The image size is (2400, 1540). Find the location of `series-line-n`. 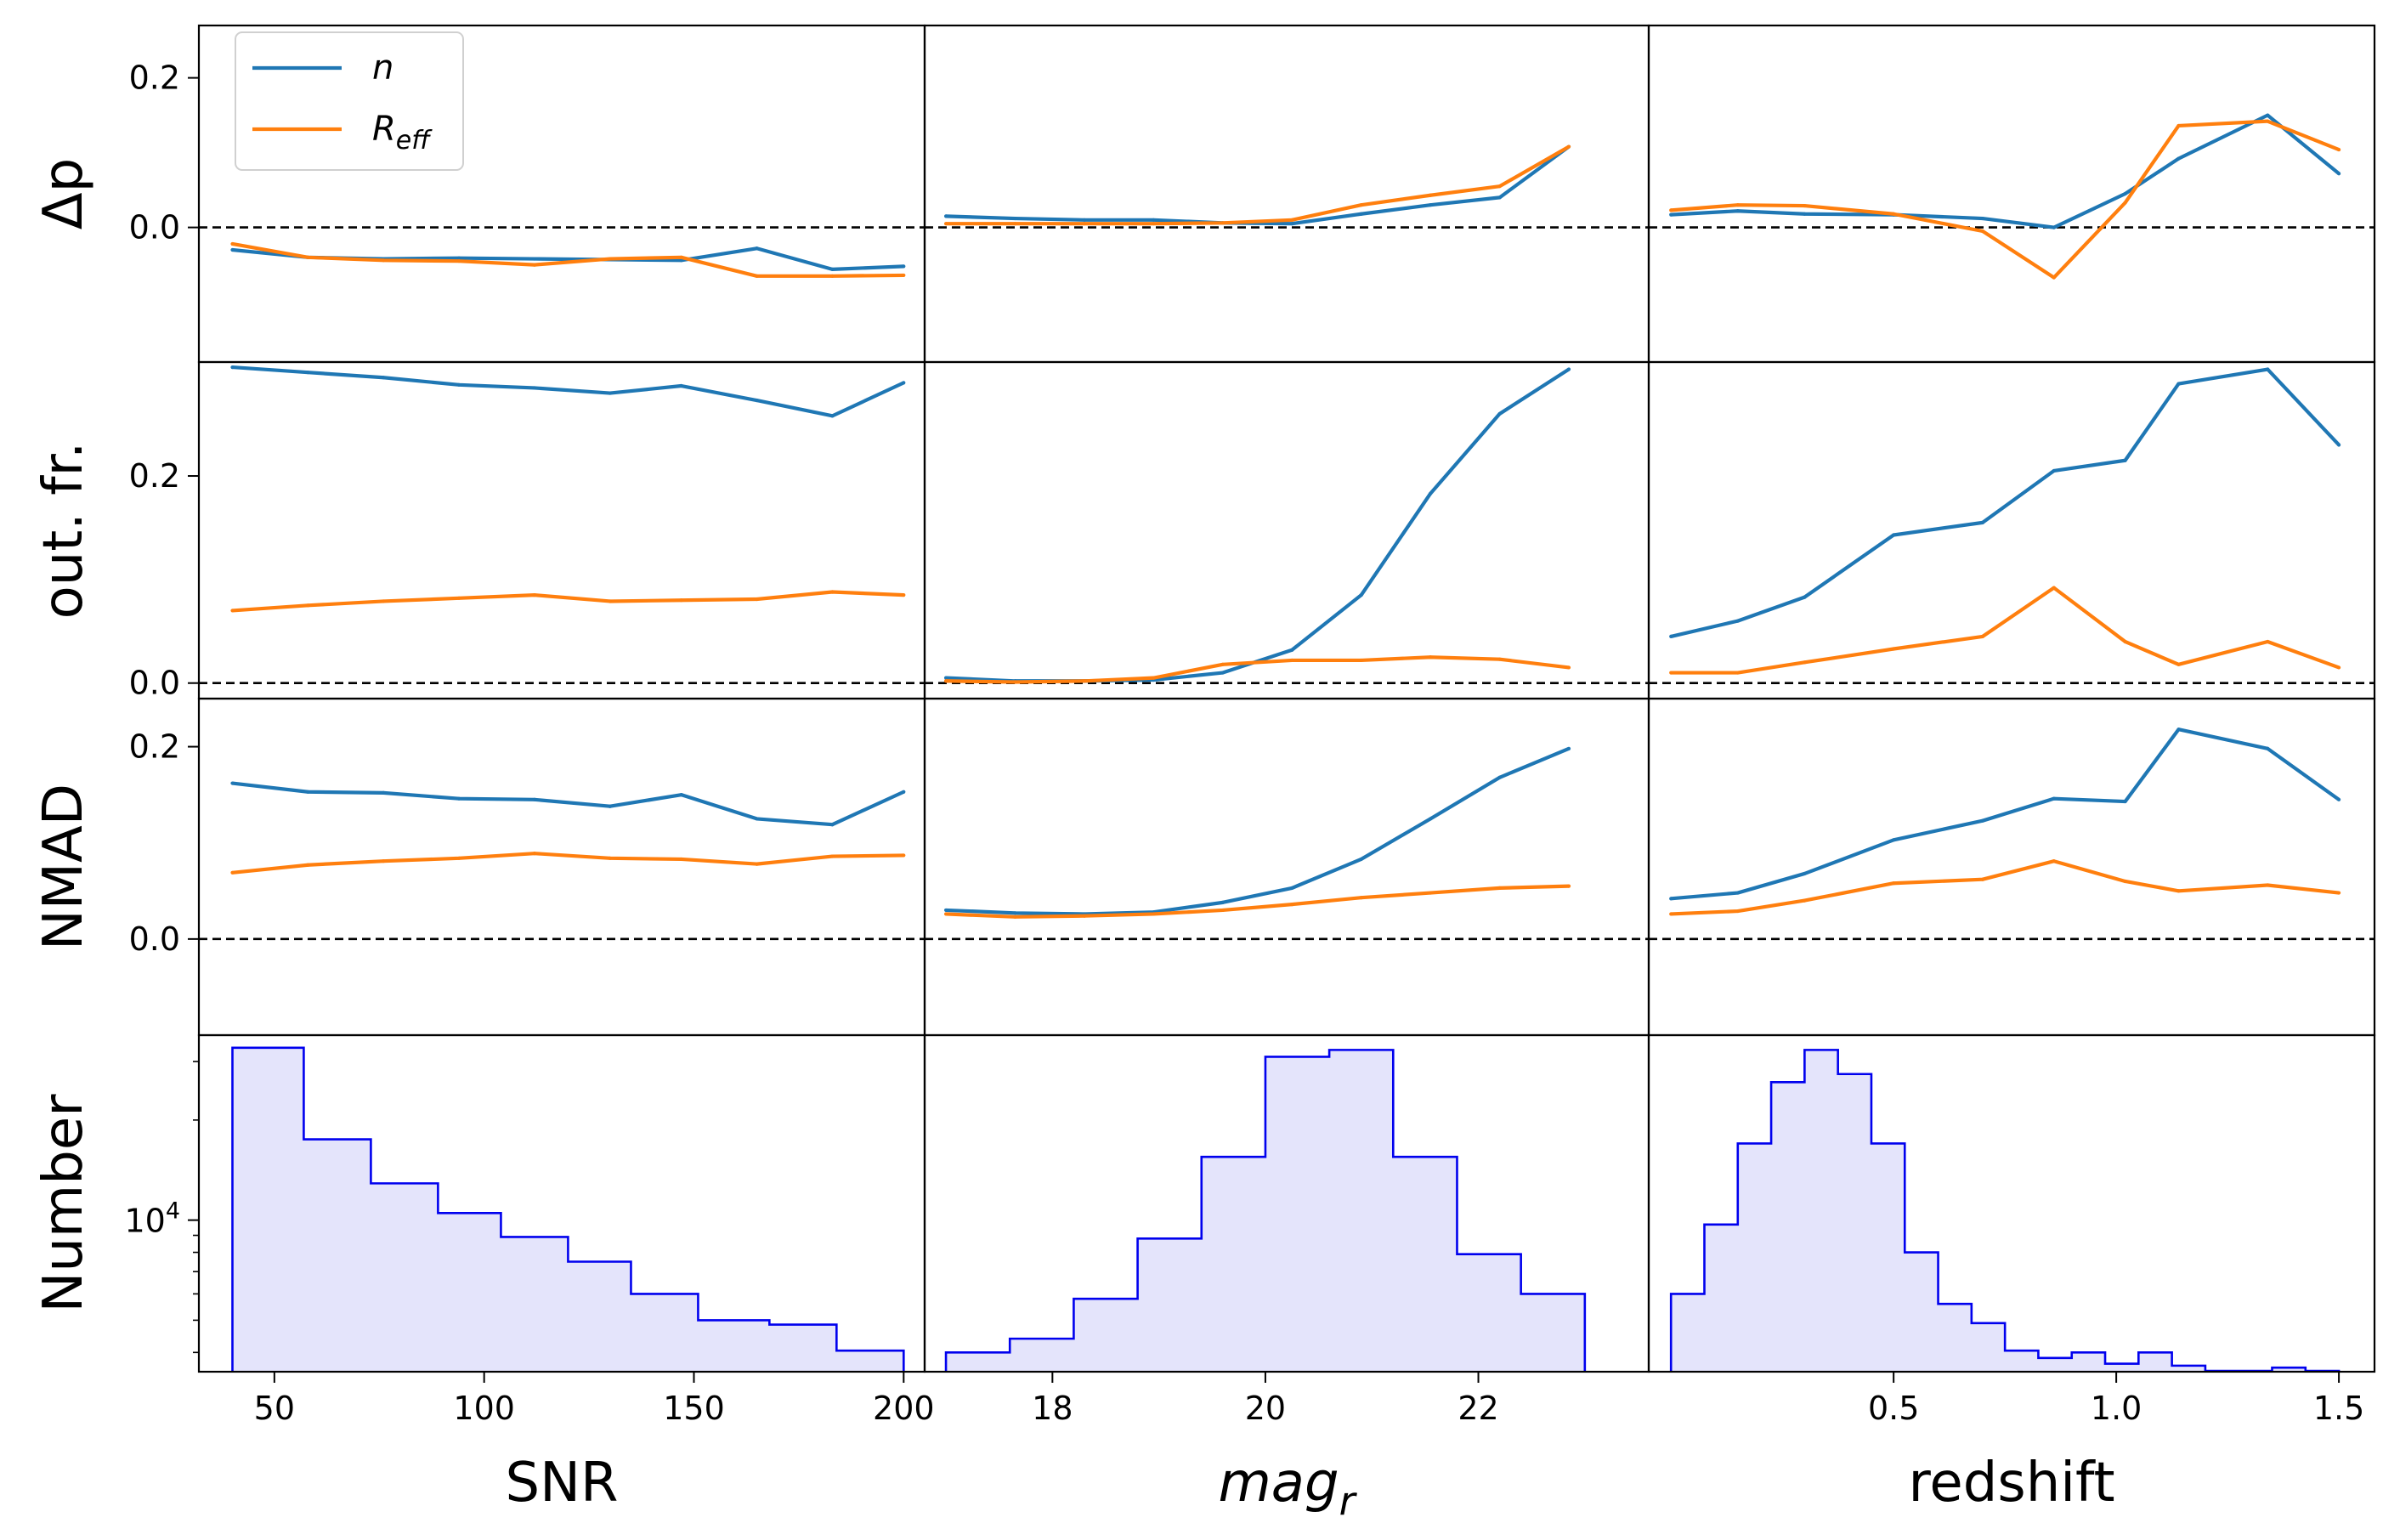

series-line-n is located at coordinates (2006, 171).